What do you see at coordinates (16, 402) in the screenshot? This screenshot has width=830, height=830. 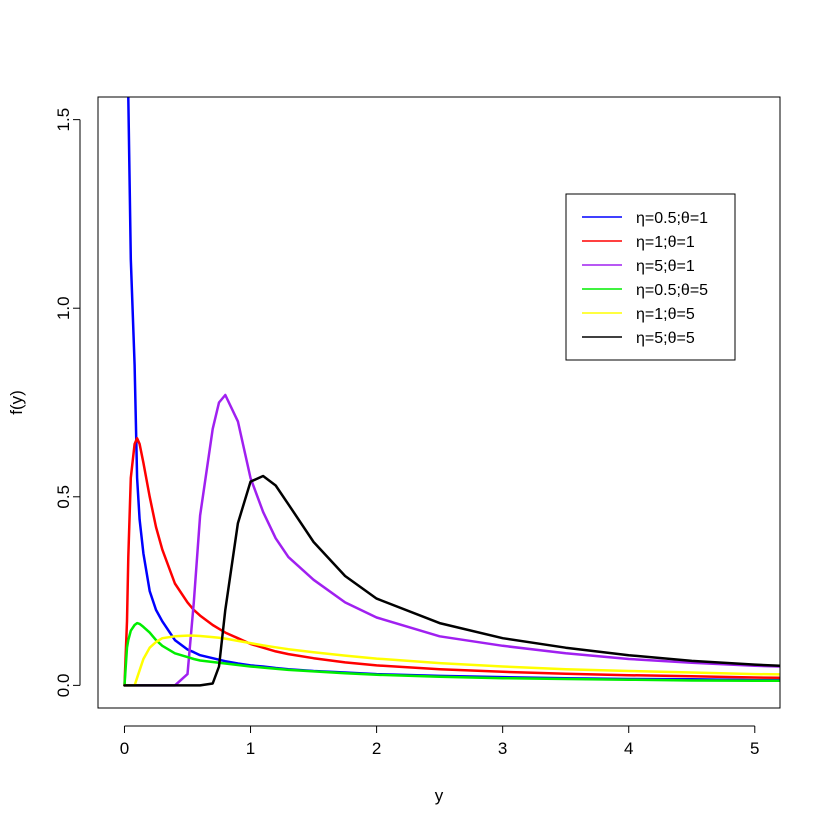 I see `y-axis-label: f(y)` at bounding box center [16, 402].